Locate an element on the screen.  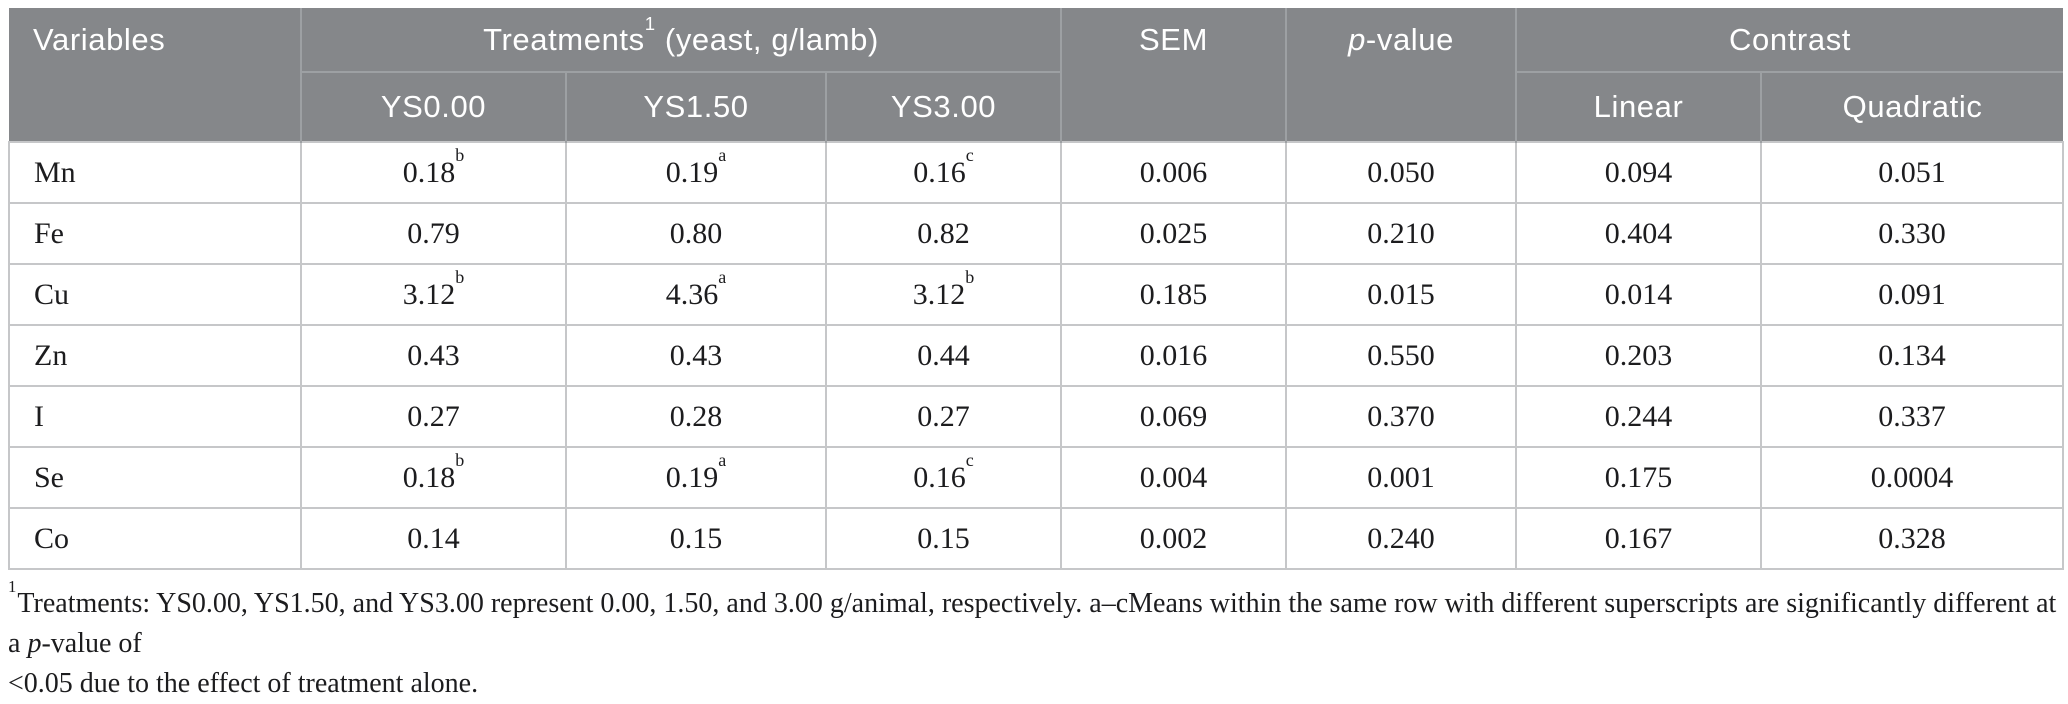
cell-value: 0.240 is located at coordinates (1401, 538).